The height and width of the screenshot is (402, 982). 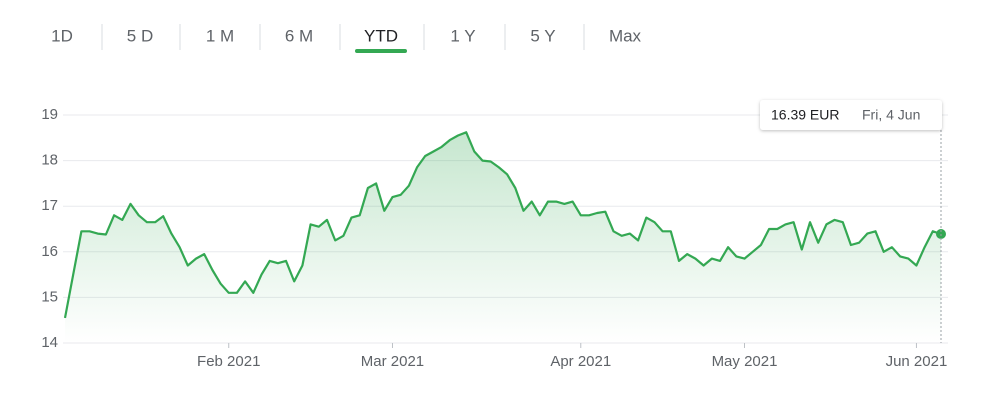 I want to click on range-tab: Max, so click(x=625, y=35).